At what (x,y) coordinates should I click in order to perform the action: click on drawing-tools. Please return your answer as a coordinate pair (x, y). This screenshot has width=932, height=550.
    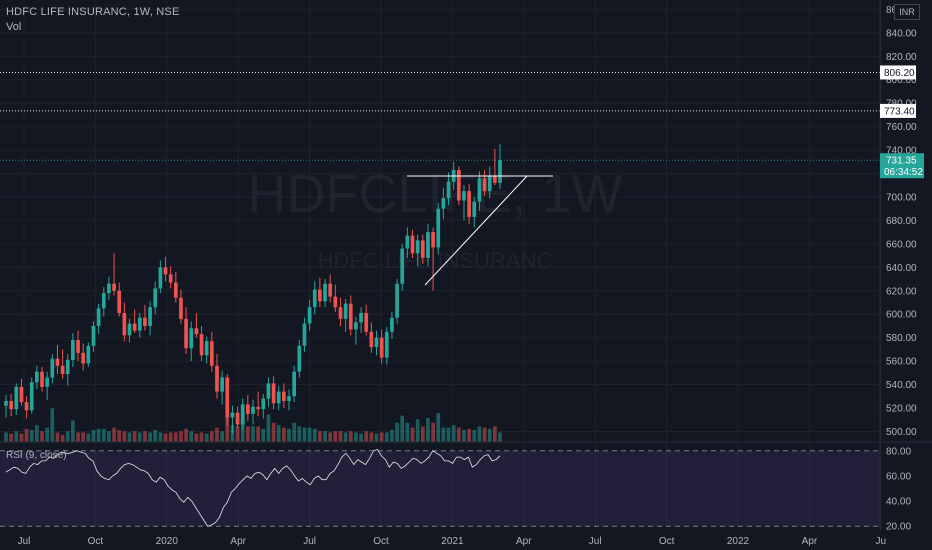
    Looking at the image, I should click on (480, 230).